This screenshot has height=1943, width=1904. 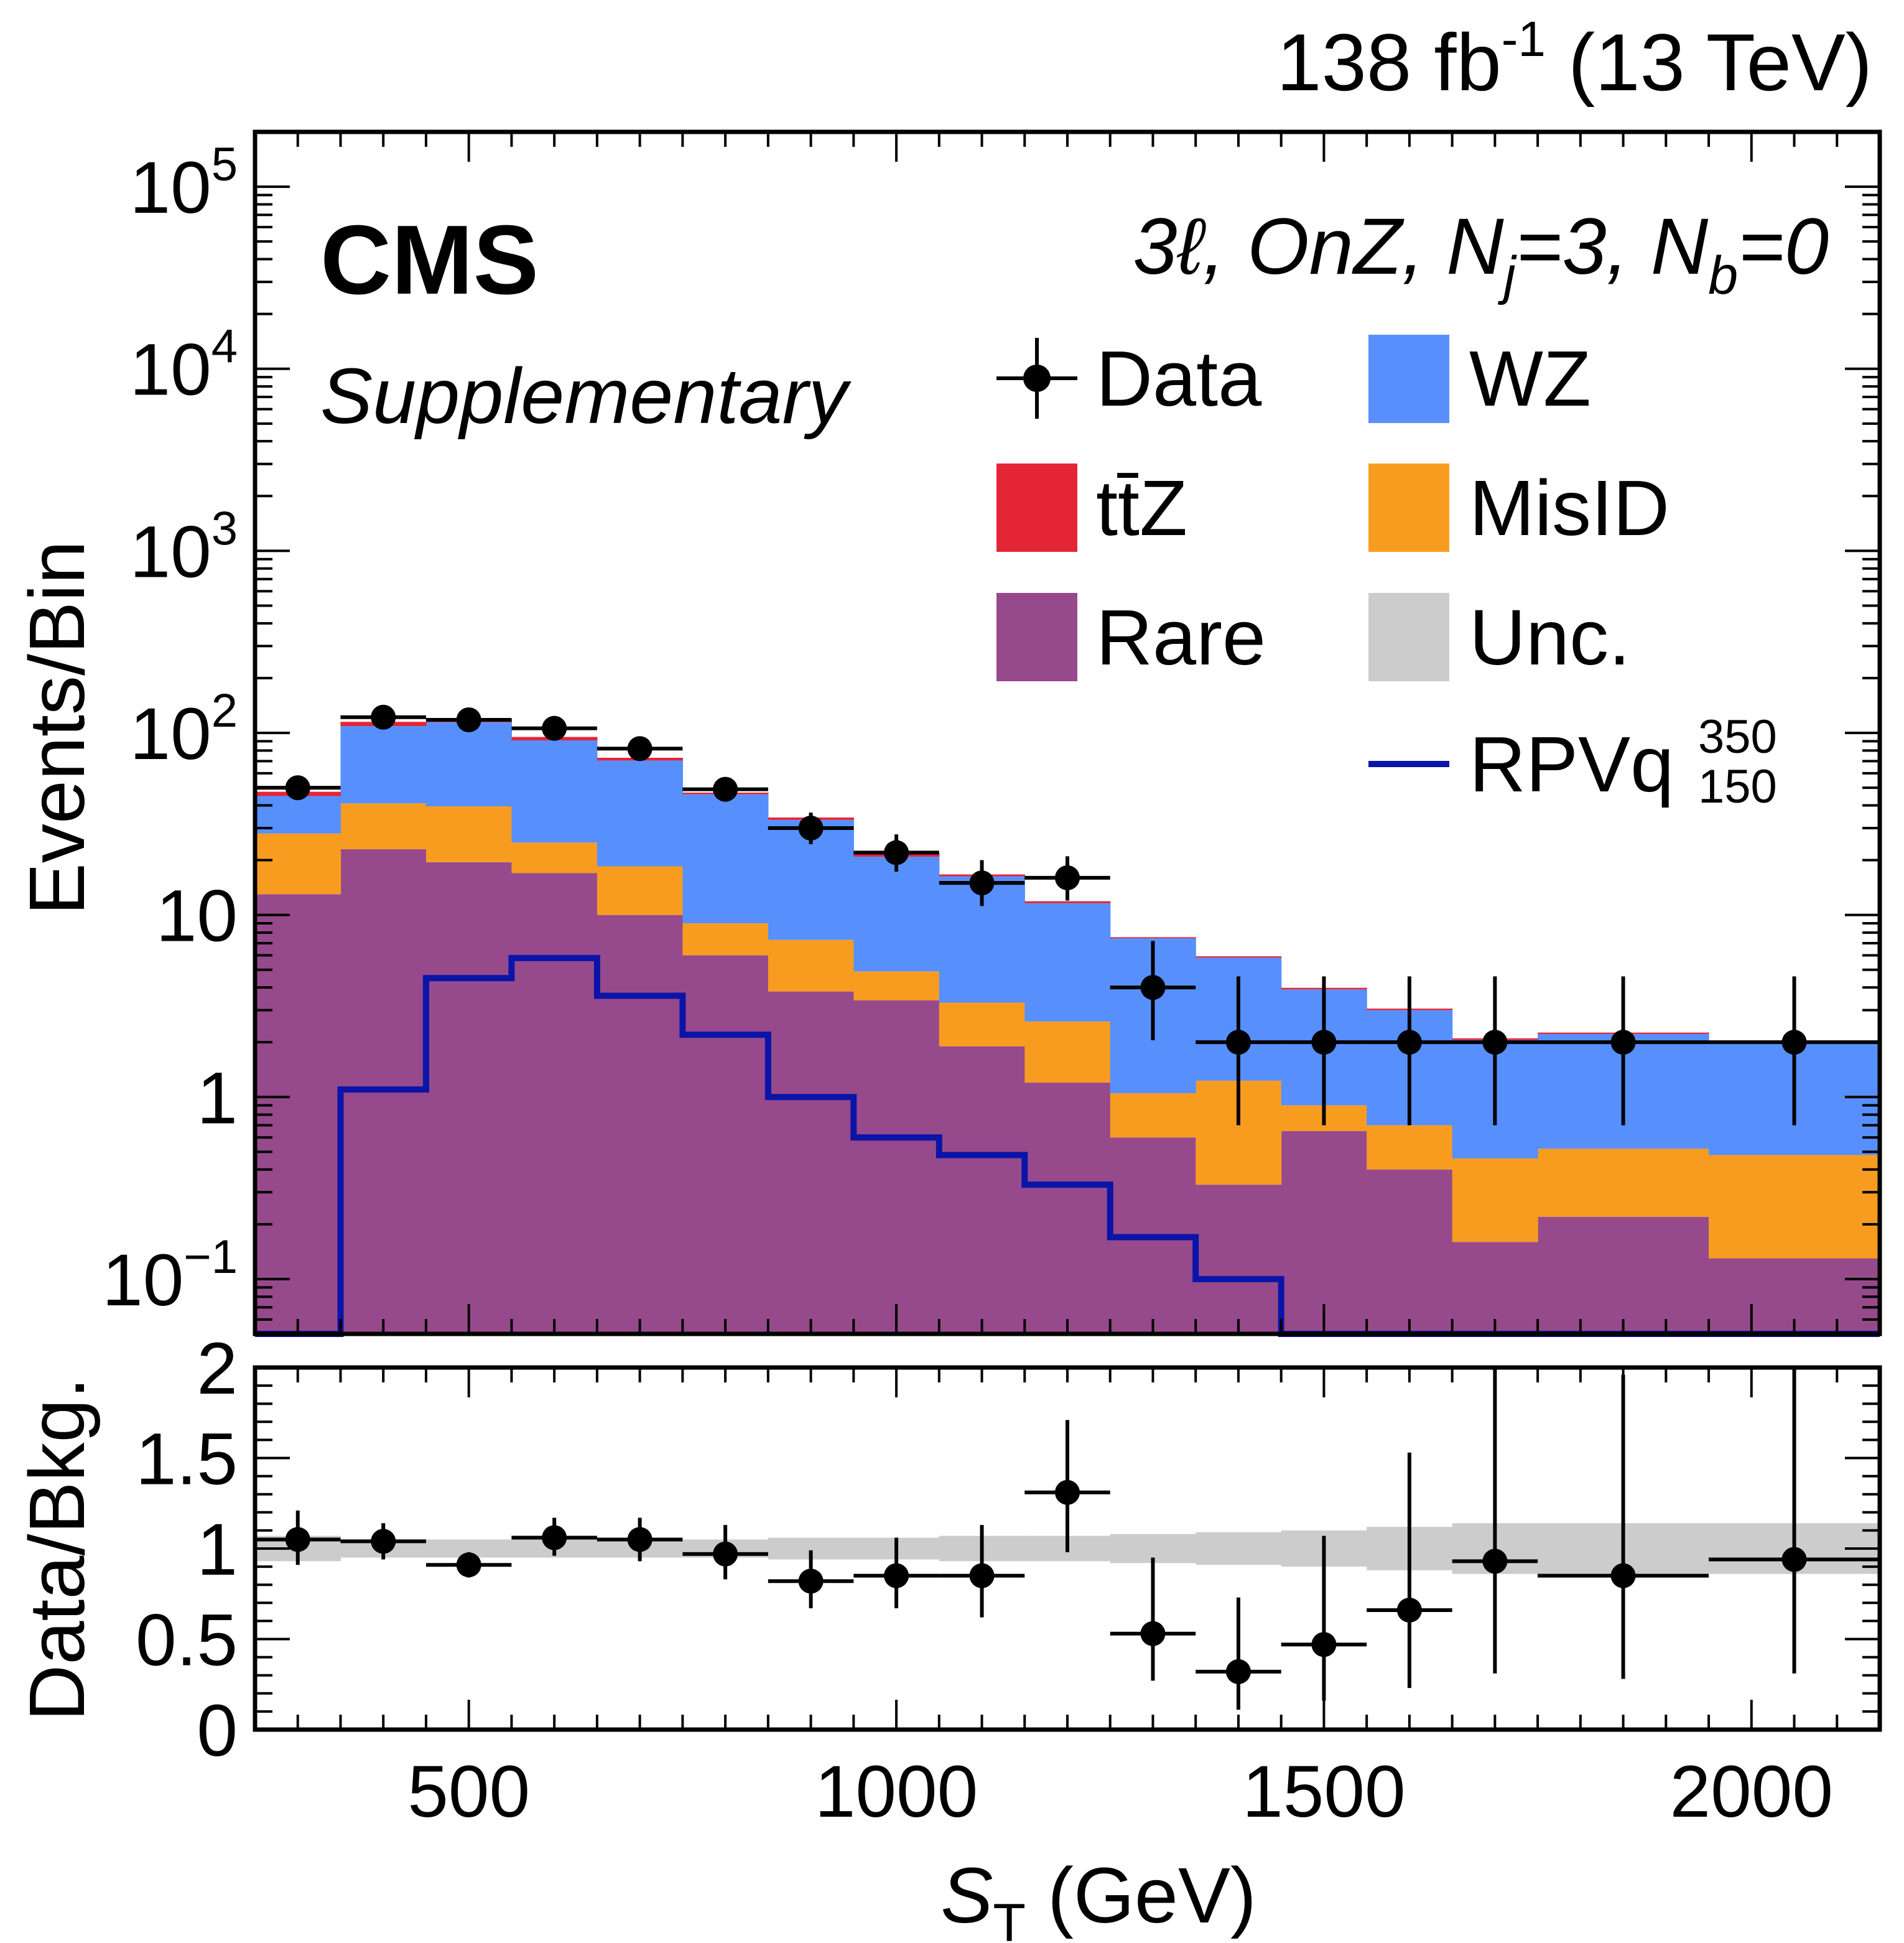 I want to click on lower-y-tick-label-4: 2, so click(x=217, y=1369).